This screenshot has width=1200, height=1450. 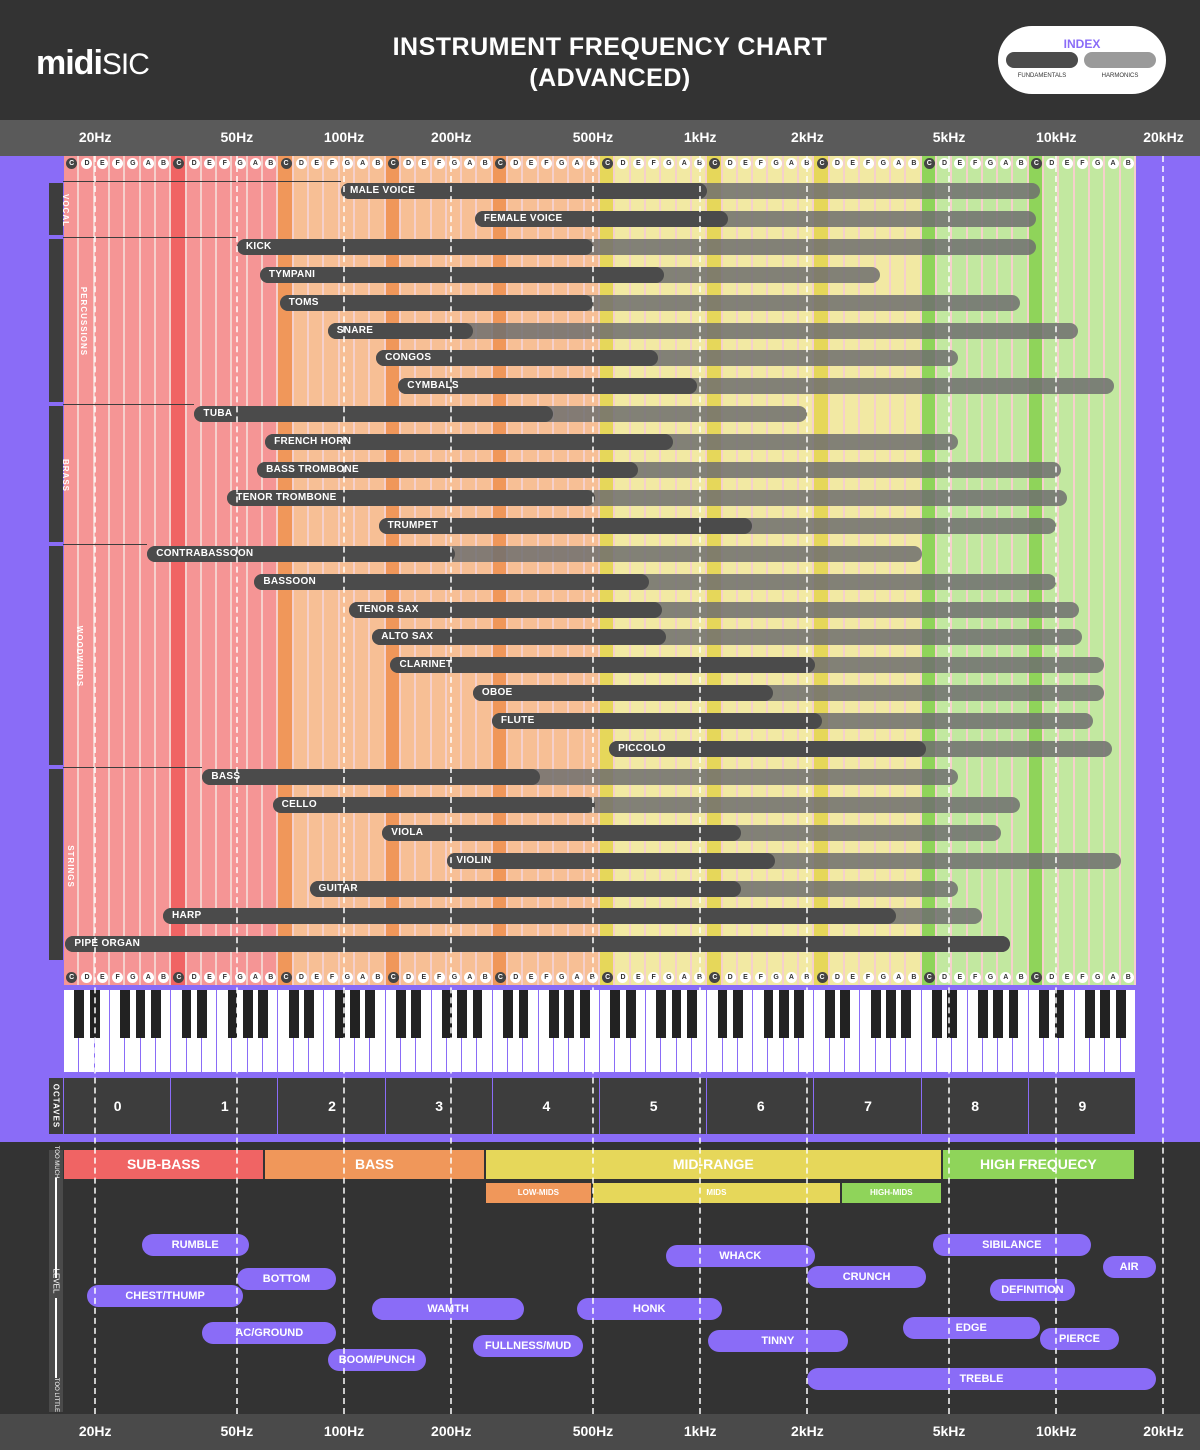 What do you see at coordinates (286, 497) in the screenshot?
I see `instrument-label: TENOR TROMBONE` at bounding box center [286, 497].